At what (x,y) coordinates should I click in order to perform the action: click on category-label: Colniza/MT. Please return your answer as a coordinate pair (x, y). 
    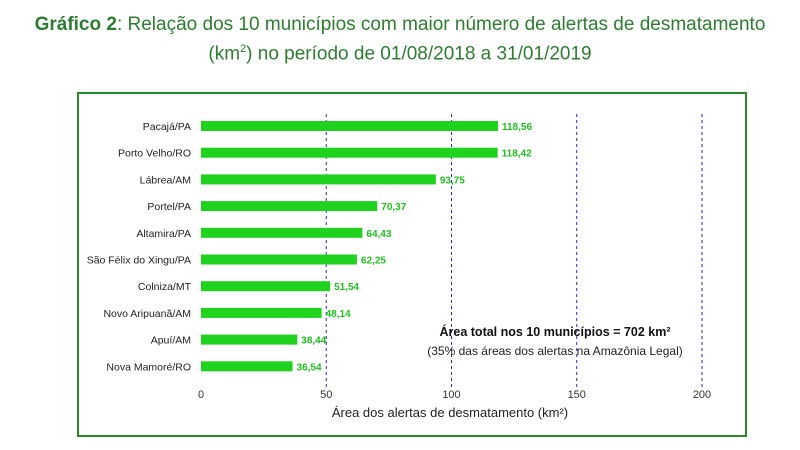
    Looking at the image, I should click on (165, 287).